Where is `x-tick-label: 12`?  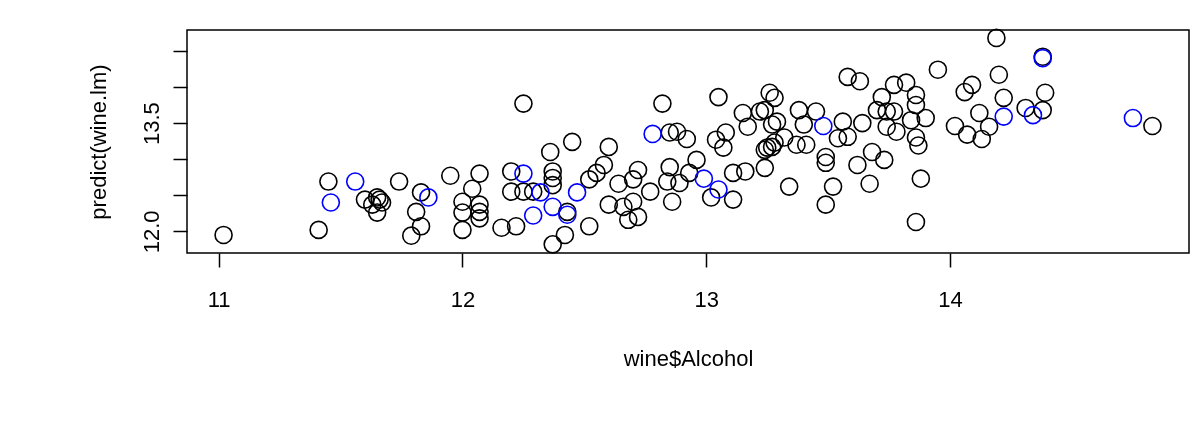 x-tick-label: 12 is located at coordinates (463, 299).